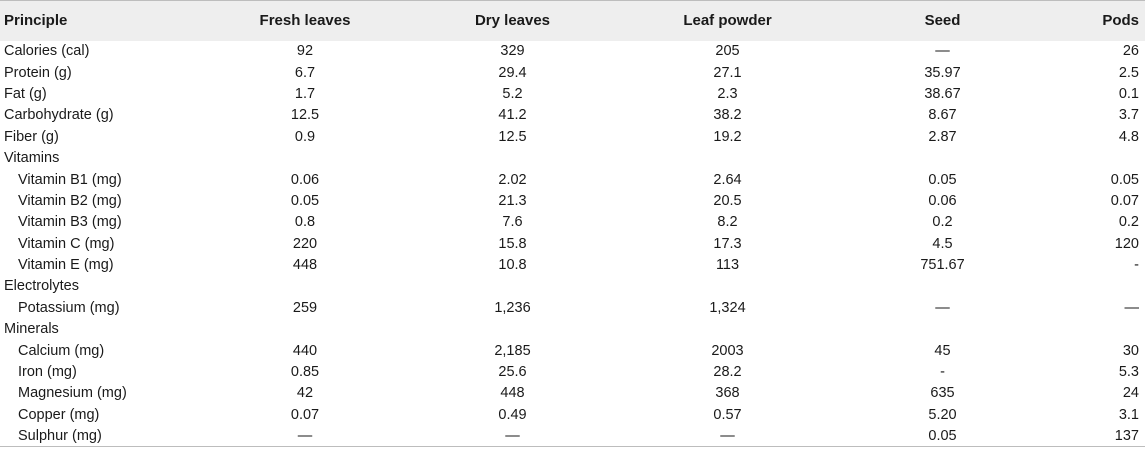 This screenshot has height=466, width=1145. Describe the element at coordinates (572, 200) in the screenshot. I see `table-row: Vitamin B2 (mg) 0.05 21.3 20.5 0.06 0.07` at that location.